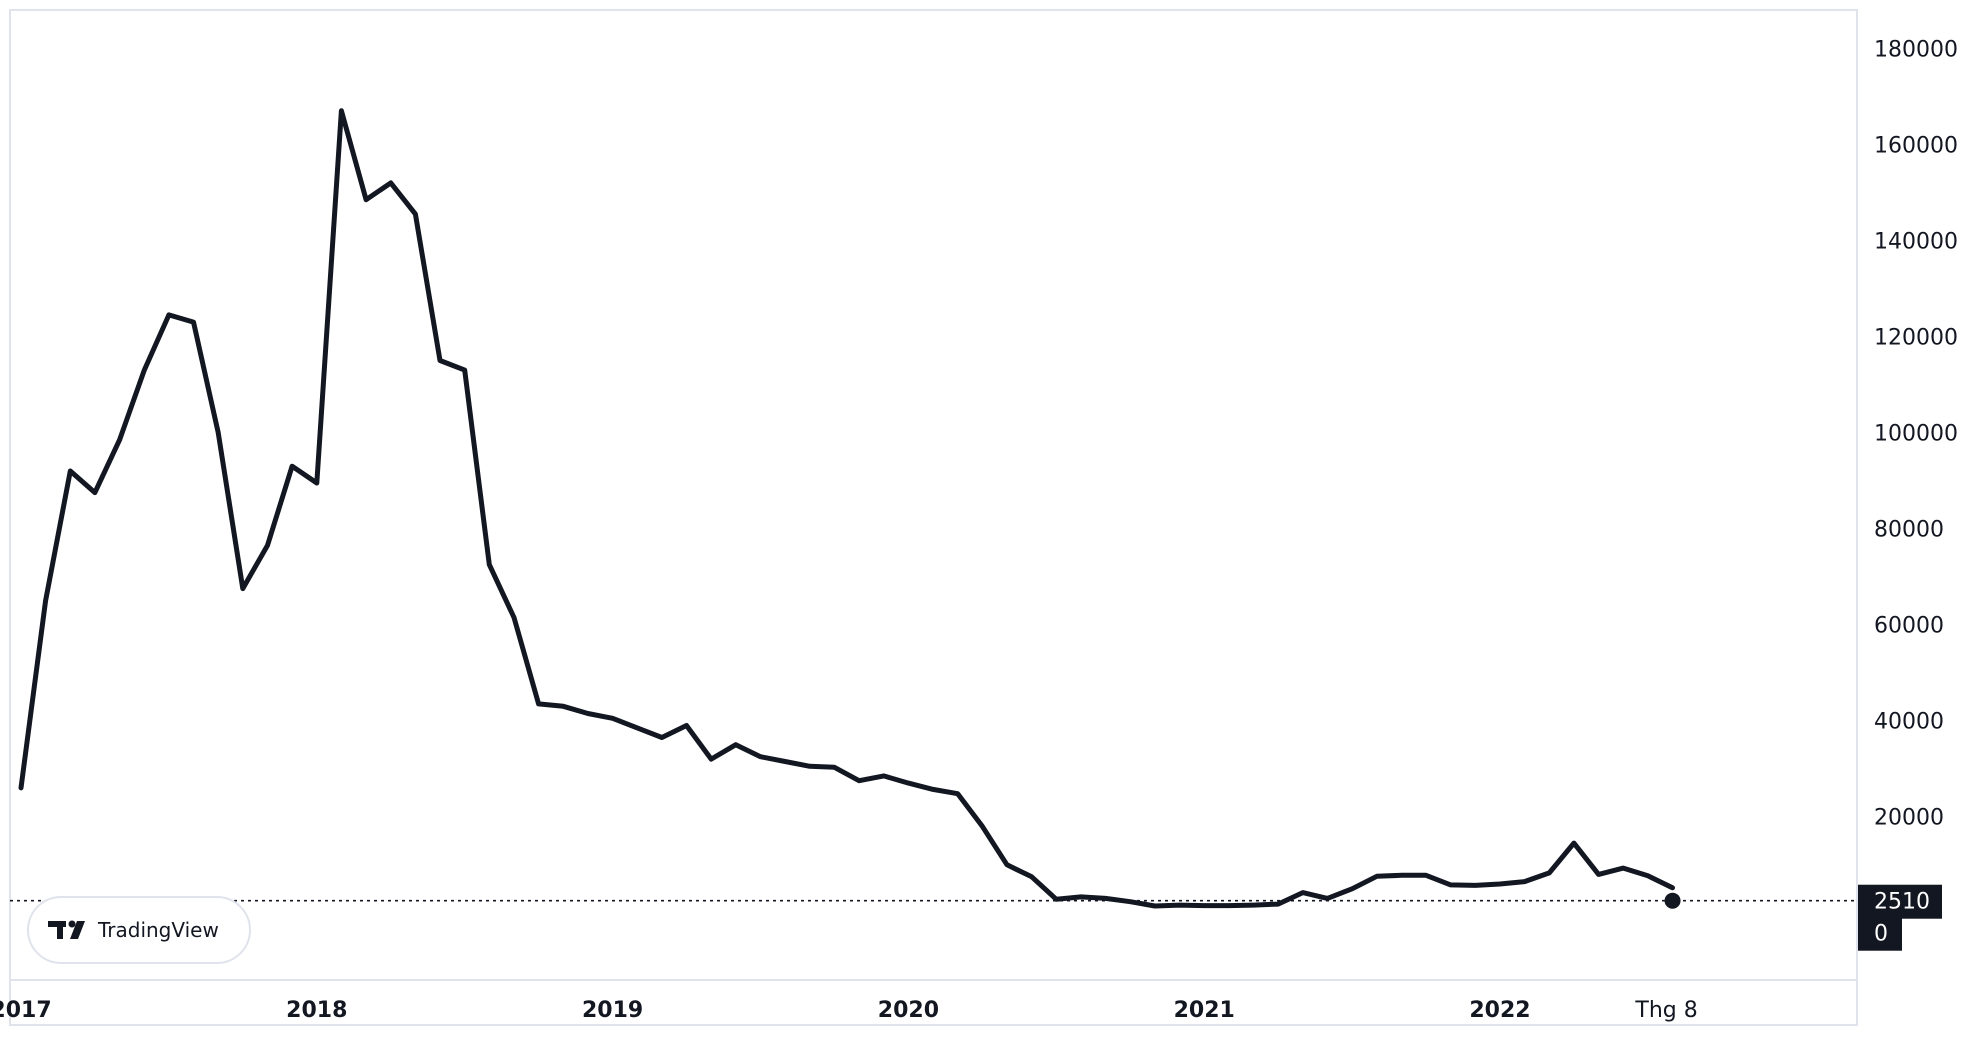 This screenshot has height=1040, width=1968. What do you see at coordinates (1909, 722) in the screenshot?
I see `price-axis-tick-label: 40000` at bounding box center [1909, 722].